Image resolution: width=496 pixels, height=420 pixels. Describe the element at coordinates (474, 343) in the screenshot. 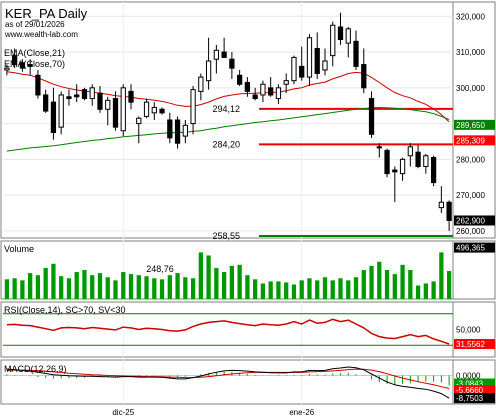

I see `rsi-badge: 31,5562` at that location.